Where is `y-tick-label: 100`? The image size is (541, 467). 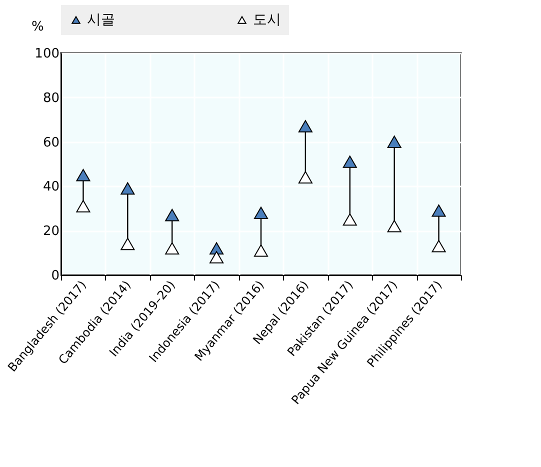 y-tick-label: 100 is located at coordinates (47, 54).